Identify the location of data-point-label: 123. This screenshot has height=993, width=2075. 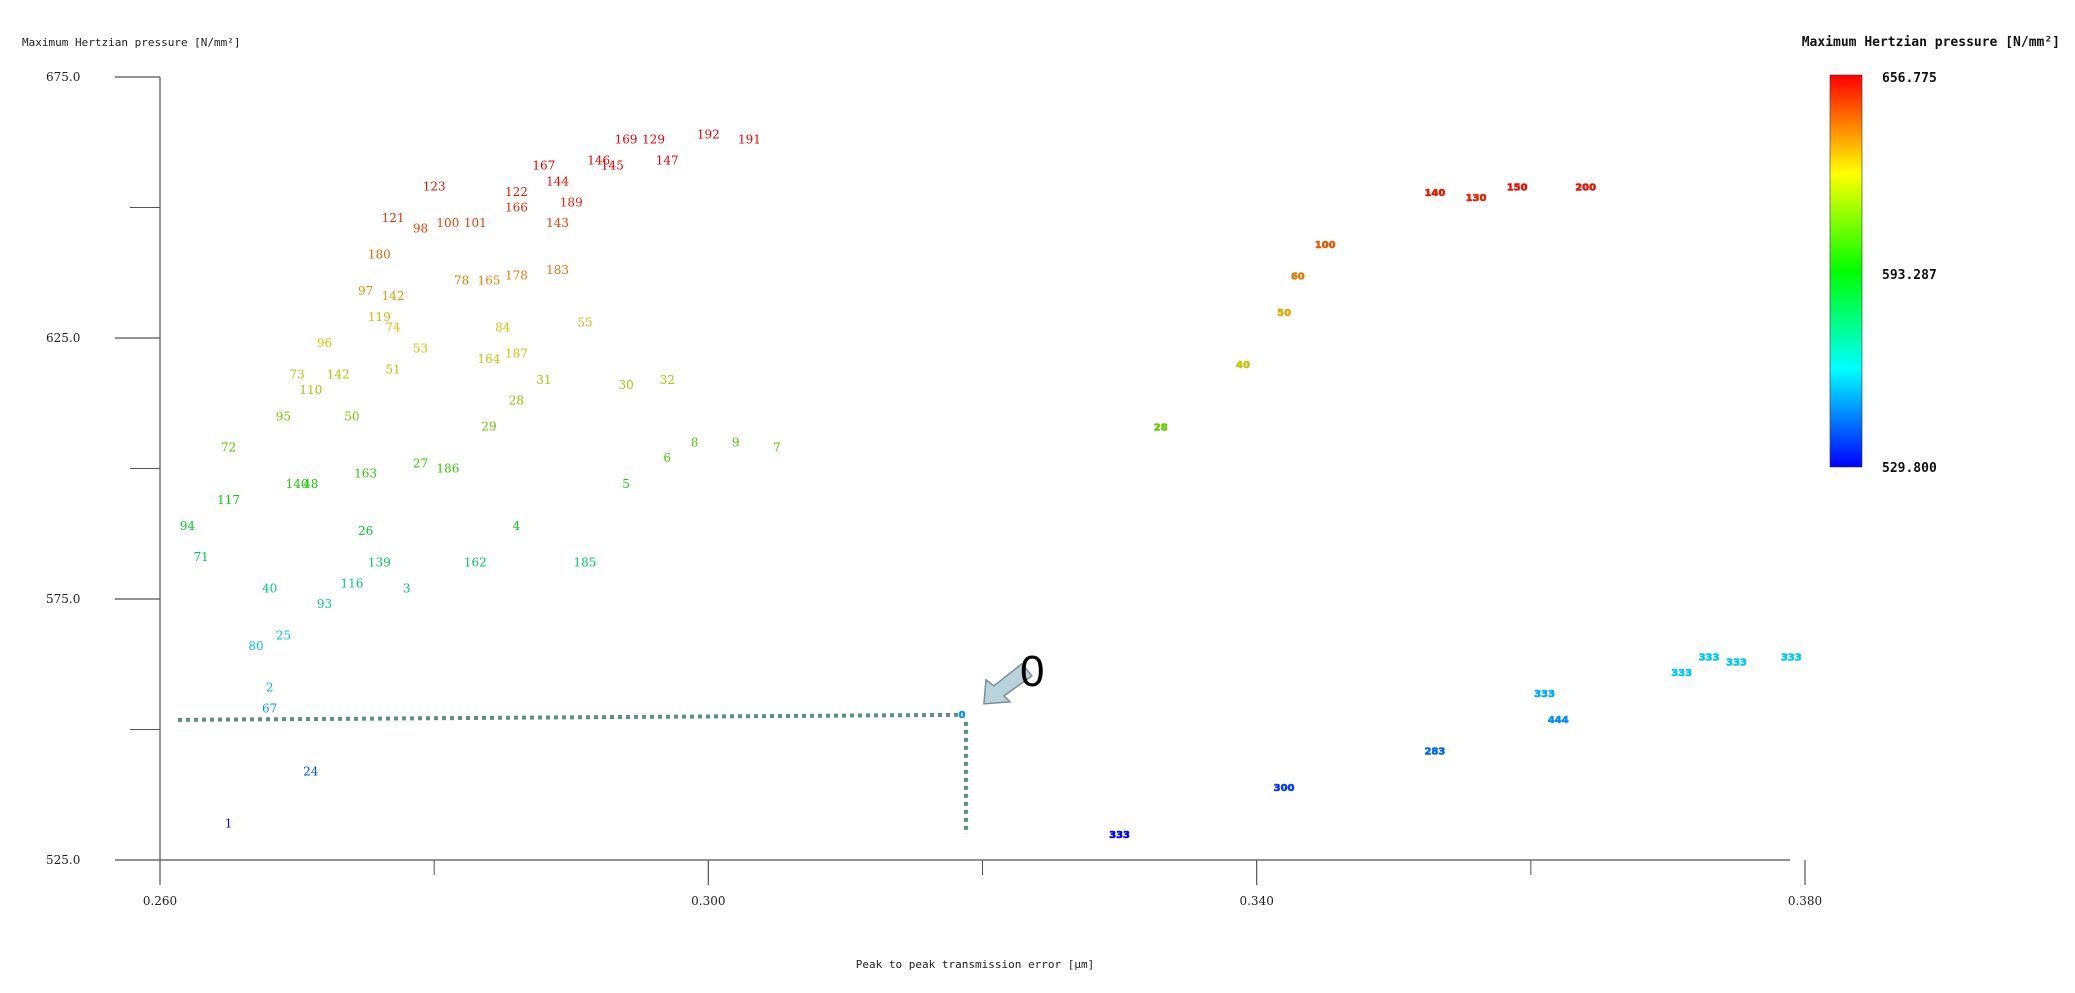
(434, 187).